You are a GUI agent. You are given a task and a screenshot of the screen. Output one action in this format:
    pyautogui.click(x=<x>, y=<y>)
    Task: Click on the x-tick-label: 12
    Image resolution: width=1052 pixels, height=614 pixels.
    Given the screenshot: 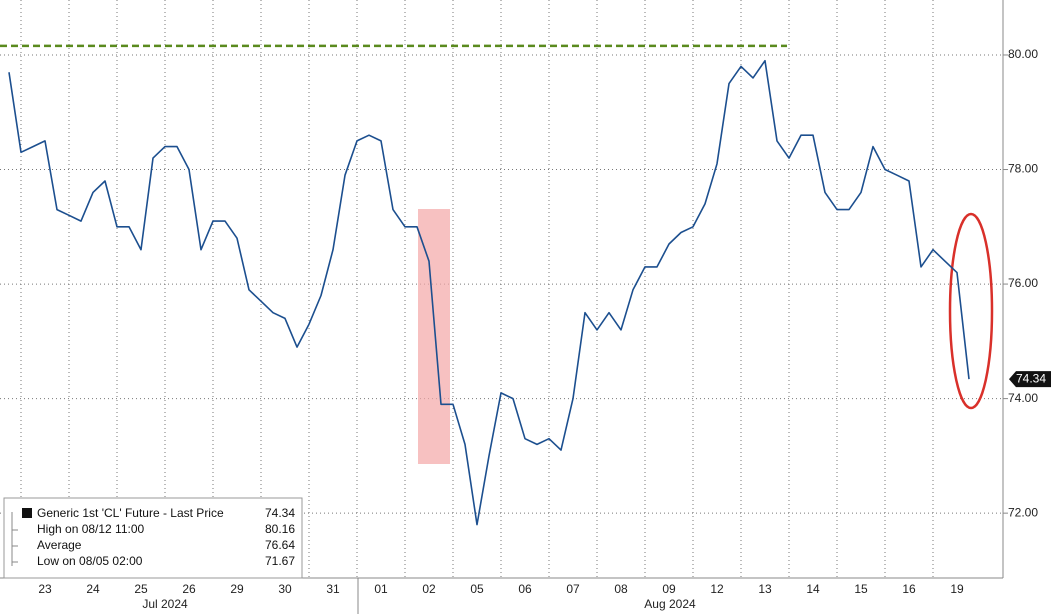 What is the action you would take?
    pyautogui.click(x=717, y=589)
    